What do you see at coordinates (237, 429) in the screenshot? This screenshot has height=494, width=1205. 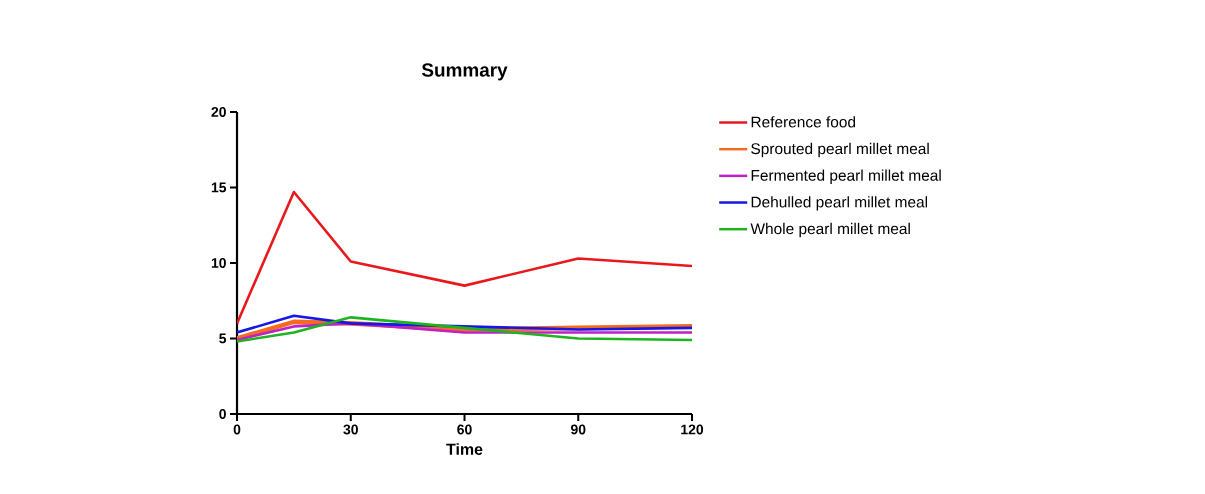 I see `x-tick-label: 0` at bounding box center [237, 429].